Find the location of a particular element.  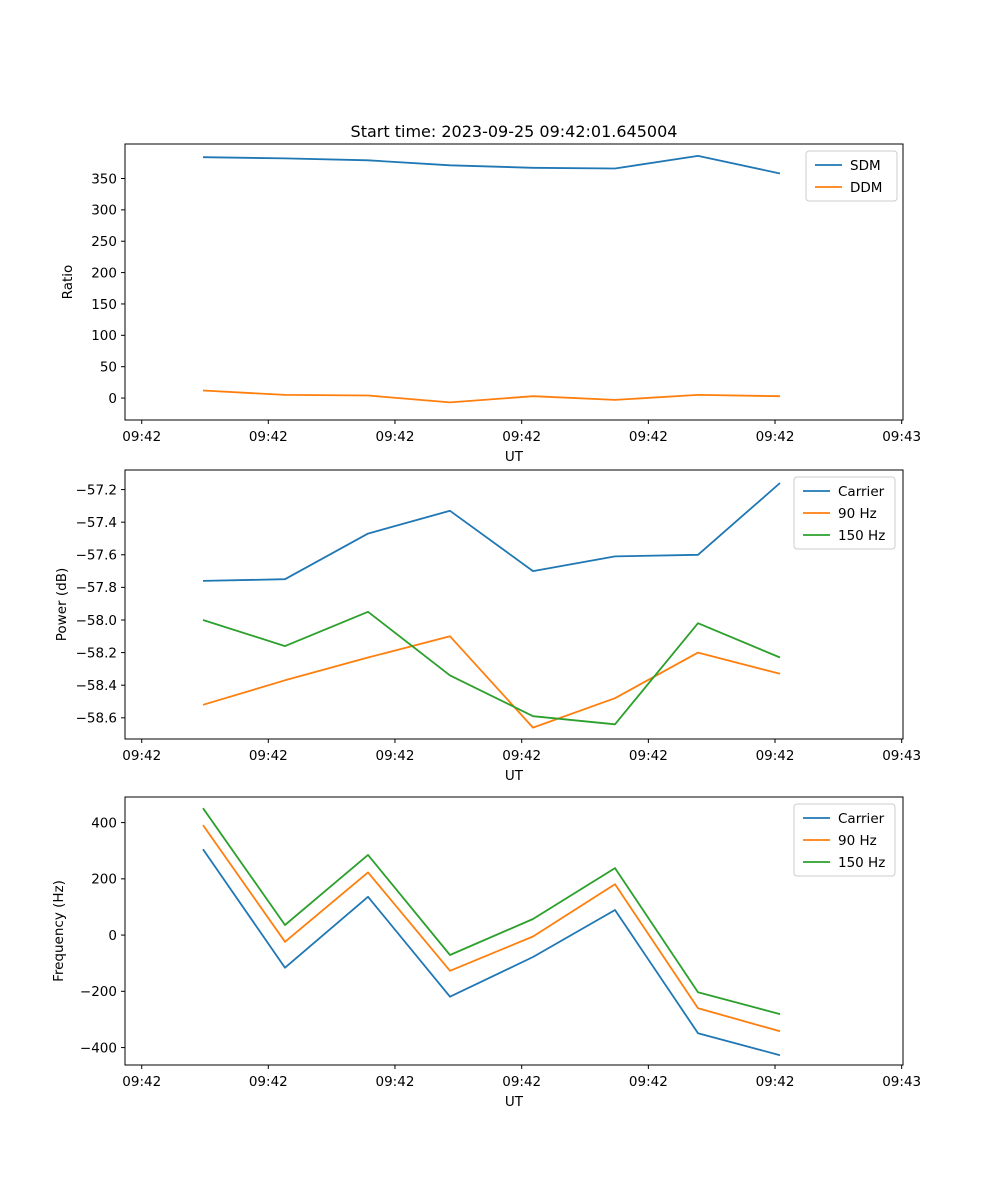

y-tick-label: 400 is located at coordinates (104, 823).